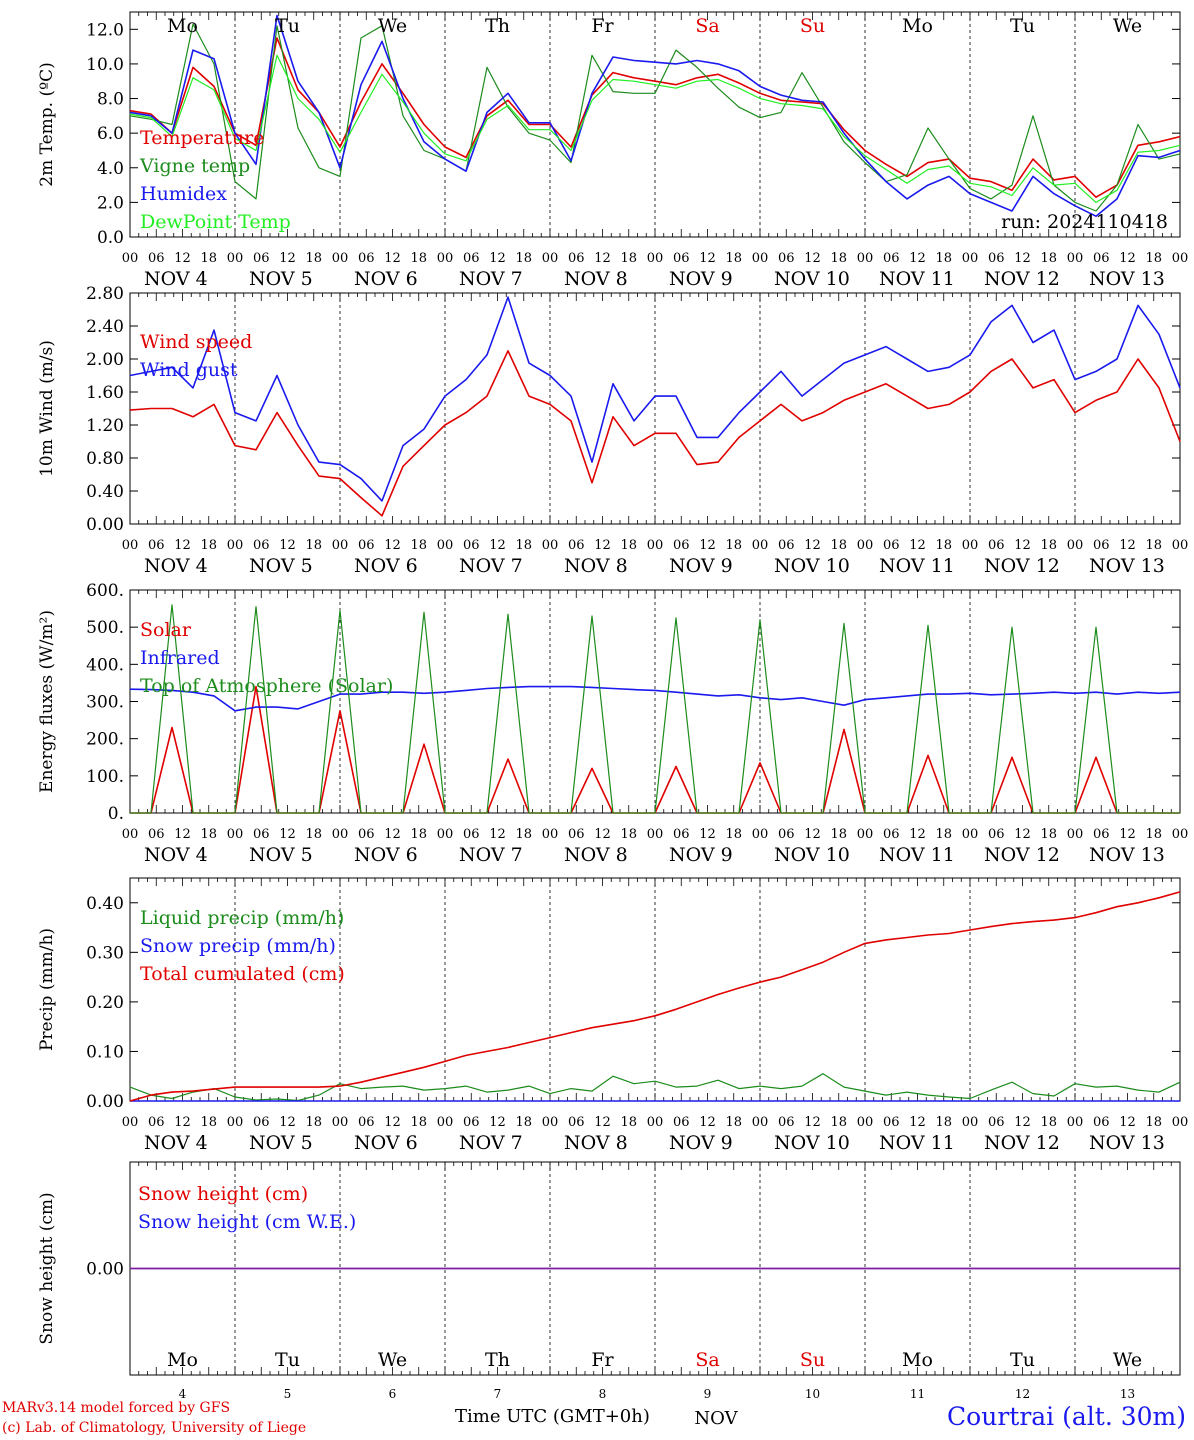 Image resolution: width=1194 pixels, height=1440 pixels. What do you see at coordinates (552, 1416) in the screenshot?
I see `time-axis-label: Time UTC (GMT+0h)` at bounding box center [552, 1416].